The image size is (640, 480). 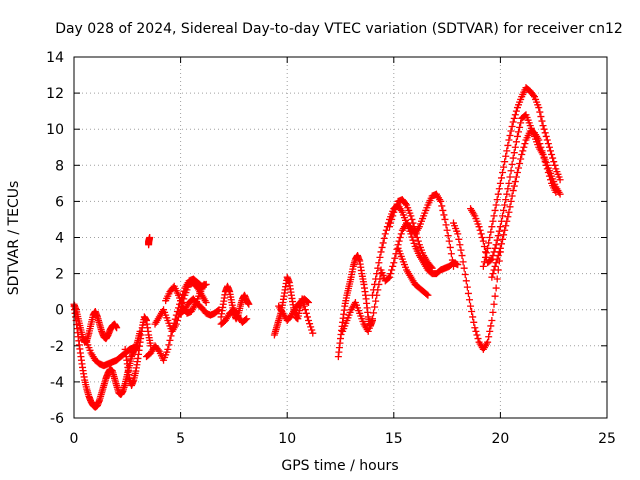 I want to click on series-arc-r, so click(x=411, y=234).